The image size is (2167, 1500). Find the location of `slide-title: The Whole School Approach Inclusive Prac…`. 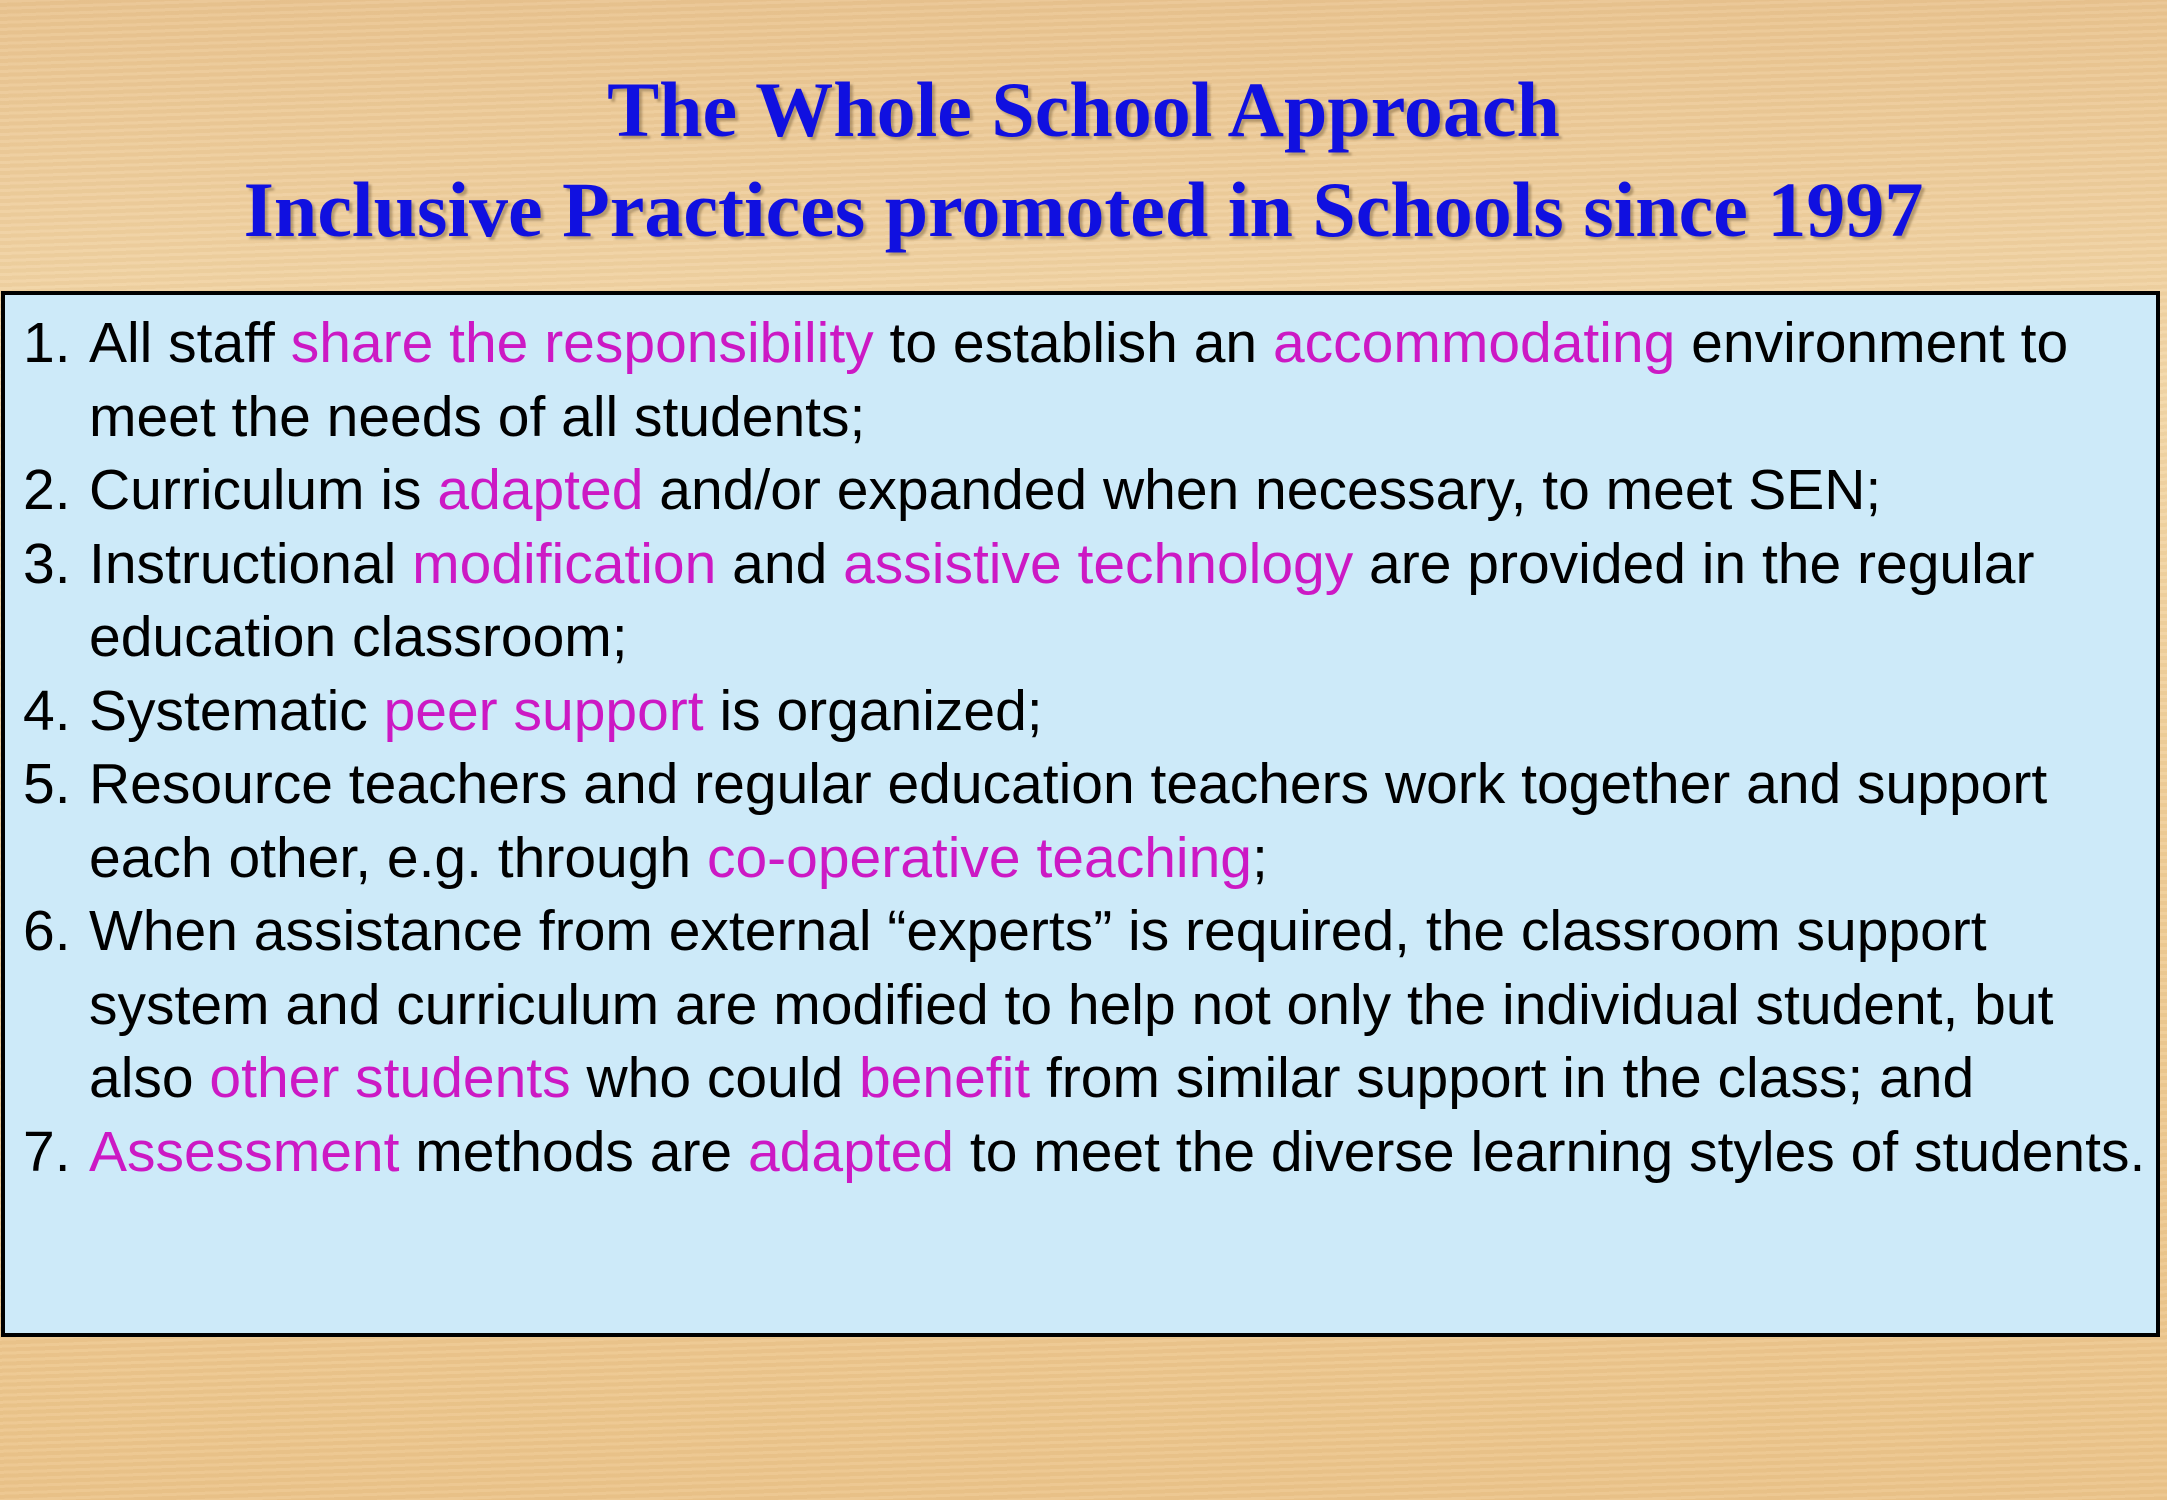

slide-title: The Whole School Approach Inclusive Prac… is located at coordinates (1083, 160).